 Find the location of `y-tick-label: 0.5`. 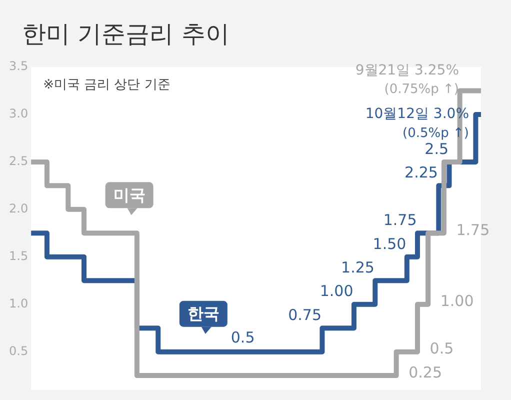

y-tick-label: 0.5 is located at coordinates (18, 351).